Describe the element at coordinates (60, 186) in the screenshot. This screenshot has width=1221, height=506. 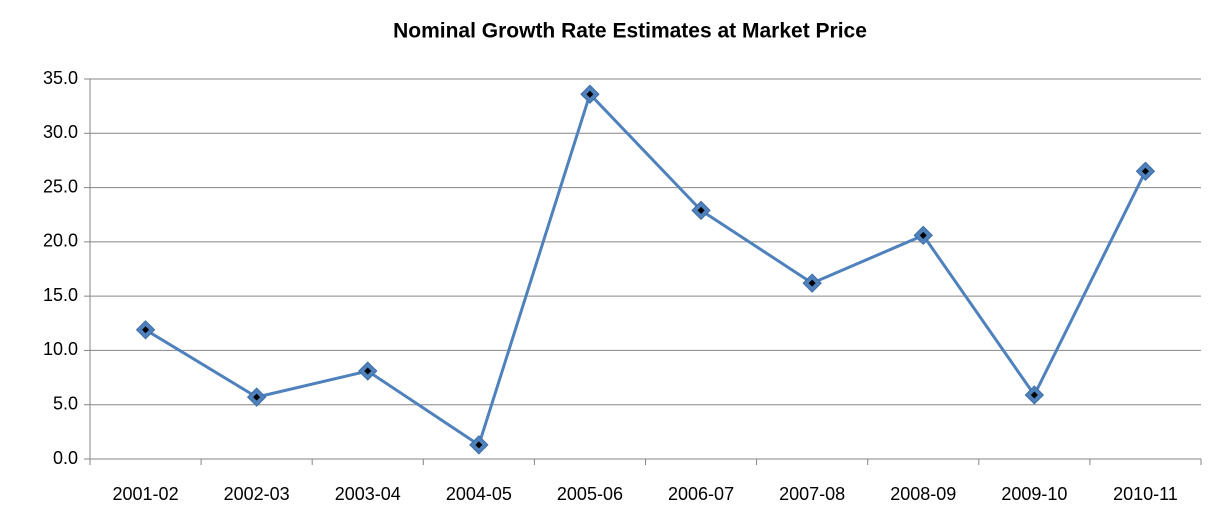
I see `y-tick-label: 25.0` at that location.